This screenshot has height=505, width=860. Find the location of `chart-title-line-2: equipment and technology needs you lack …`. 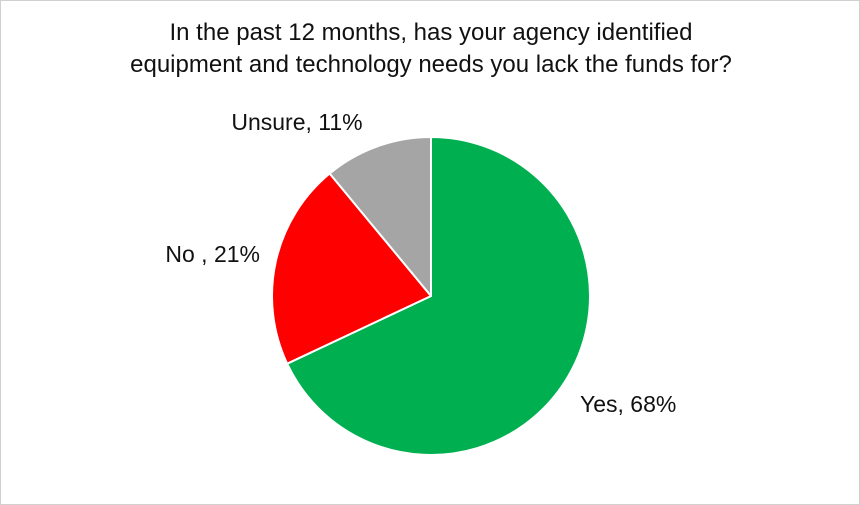

chart-title-line-2: equipment and technology needs you lack … is located at coordinates (431, 64).